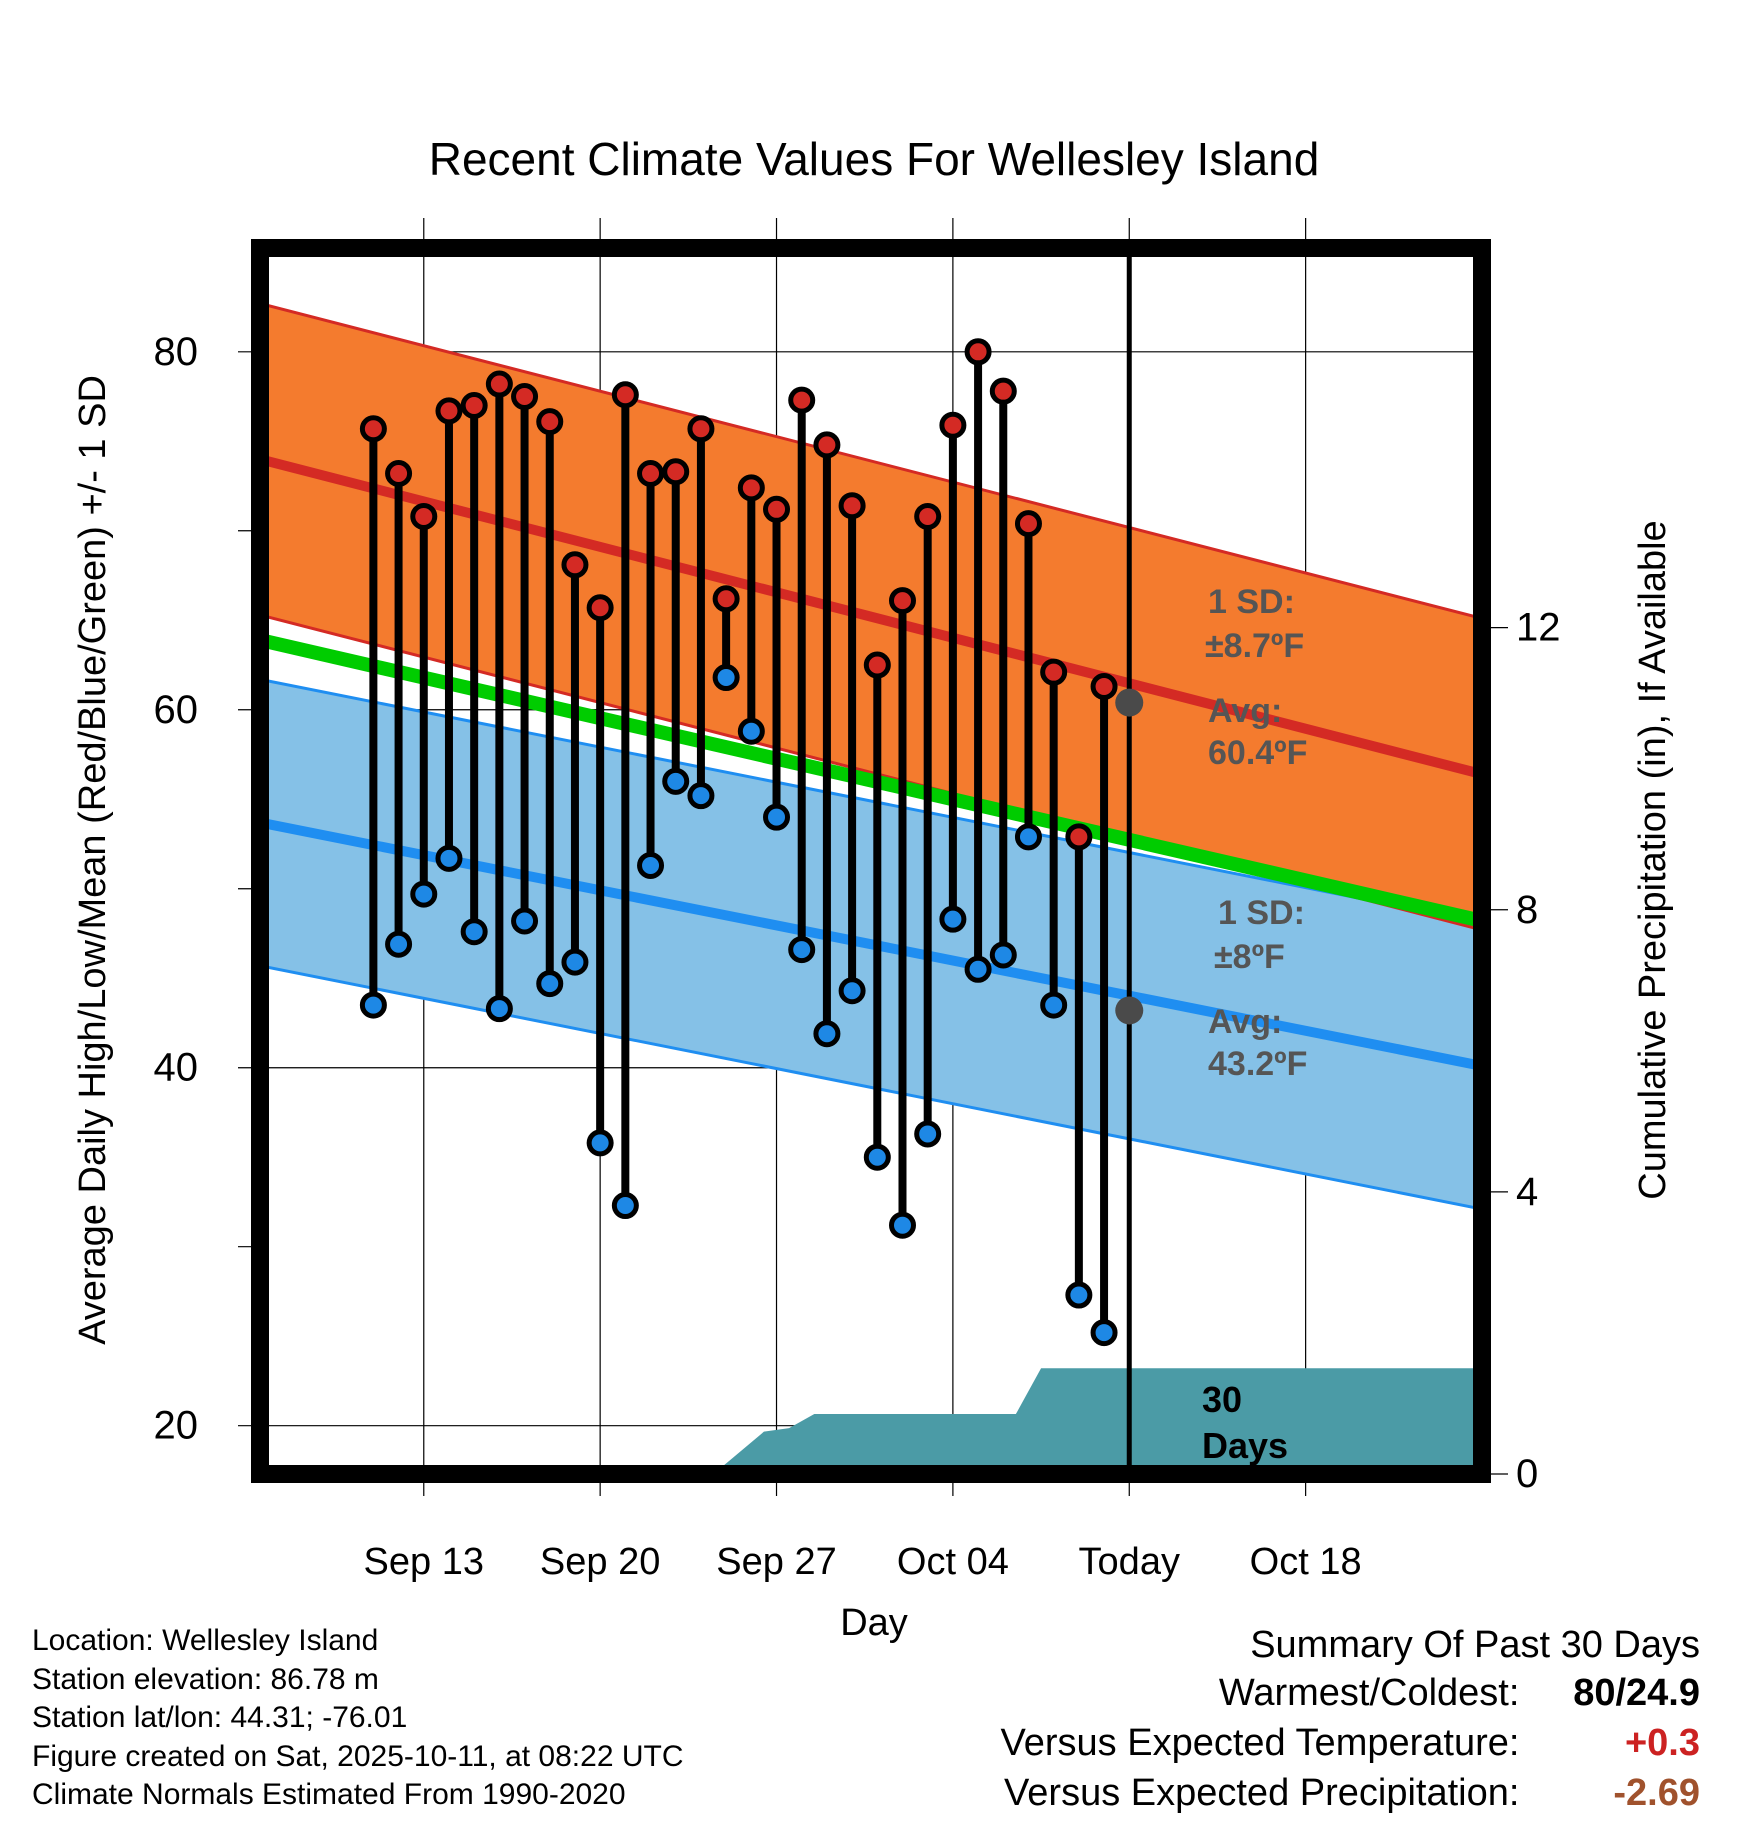  I want to click on today-avg-high-marker, so click(1129, 702).